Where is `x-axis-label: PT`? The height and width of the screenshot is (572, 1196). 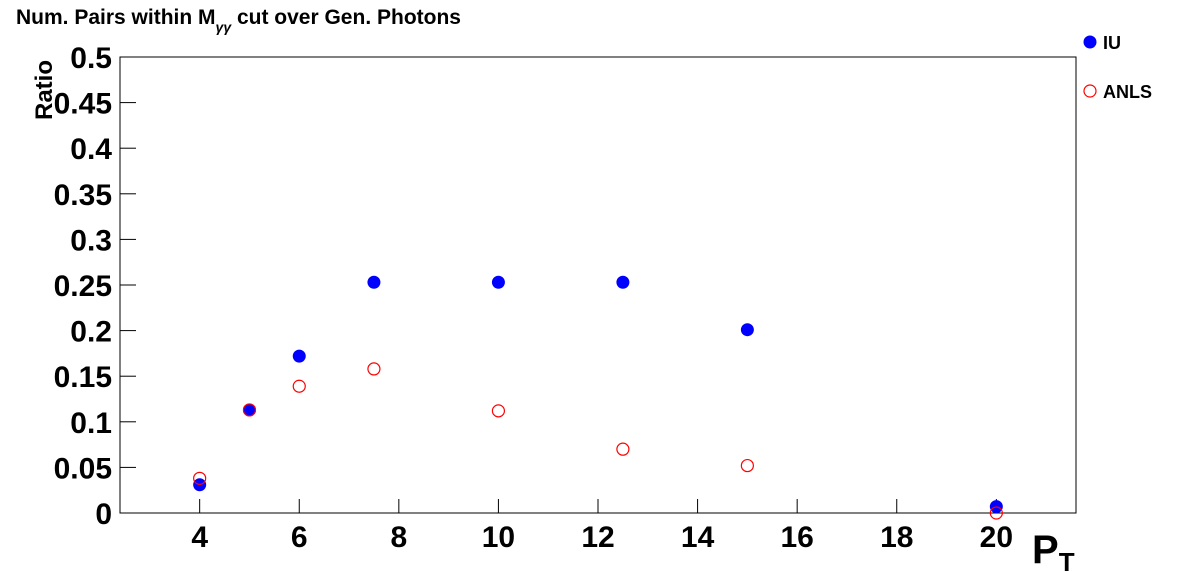
x-axis-label: PT is located at coordinates (1053, 550).